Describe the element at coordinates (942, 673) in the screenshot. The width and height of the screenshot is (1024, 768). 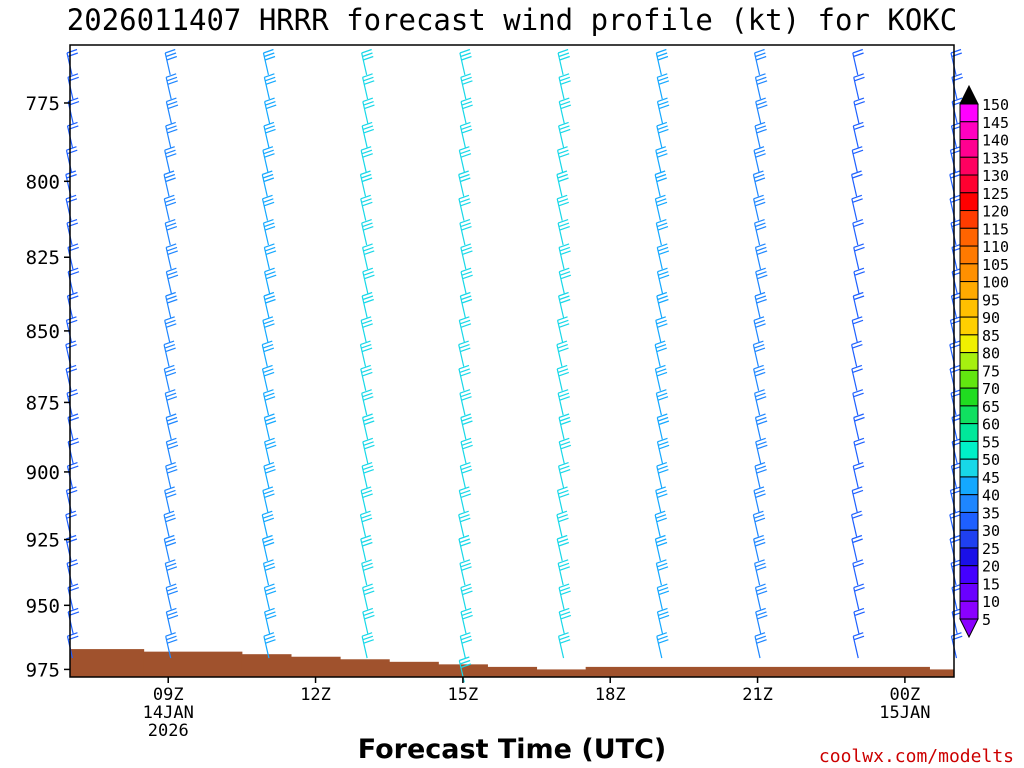
I see `terrain-step` at that location.